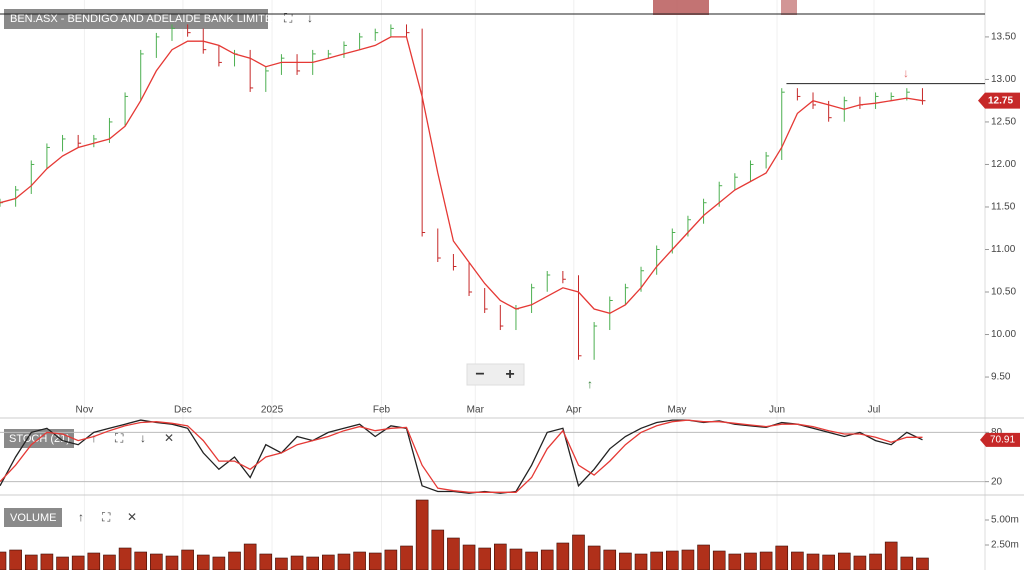 This screenshot has width=1024, height=570. I want to click on y-tick-label: 12.50, so click(1003, 122).